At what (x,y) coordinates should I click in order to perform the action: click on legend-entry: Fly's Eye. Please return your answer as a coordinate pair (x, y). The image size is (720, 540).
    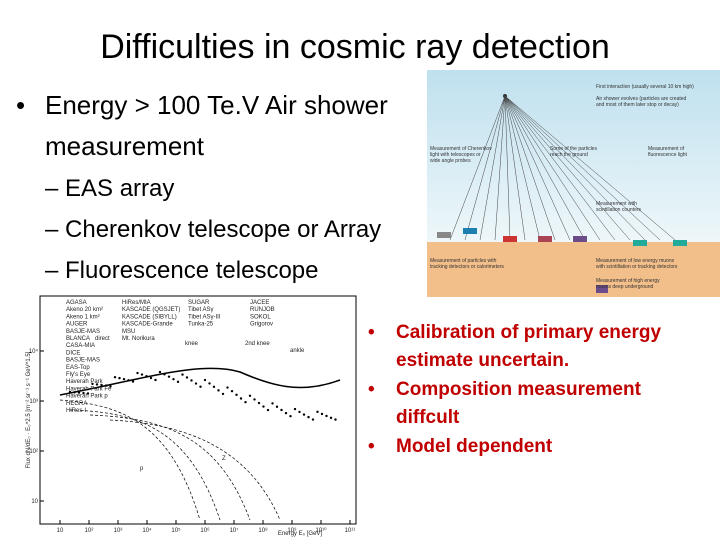
    Looking at the image, I should click on (78, 375).